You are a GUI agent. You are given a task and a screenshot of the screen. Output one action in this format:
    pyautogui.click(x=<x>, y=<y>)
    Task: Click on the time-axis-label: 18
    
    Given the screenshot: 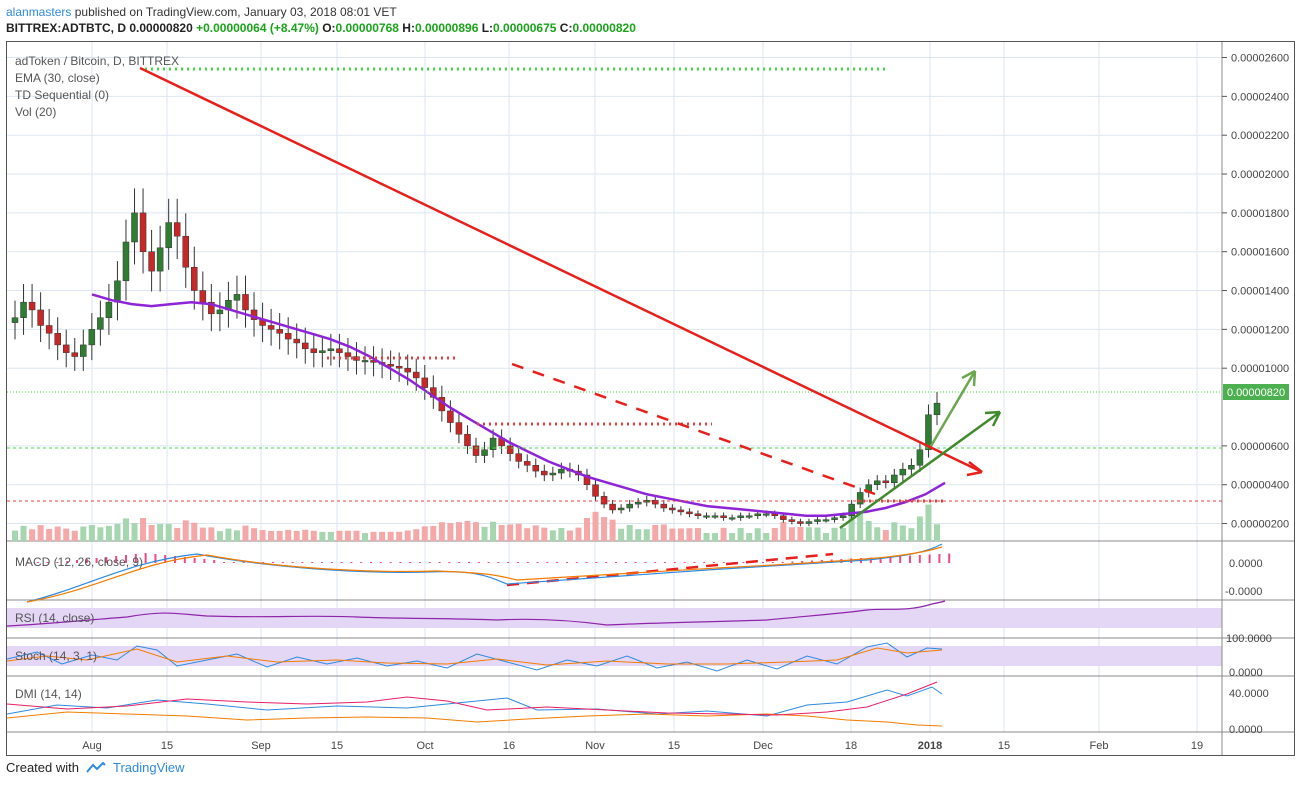 What is the action you would take?
    pyautogui.click(x=851, y=746)
    